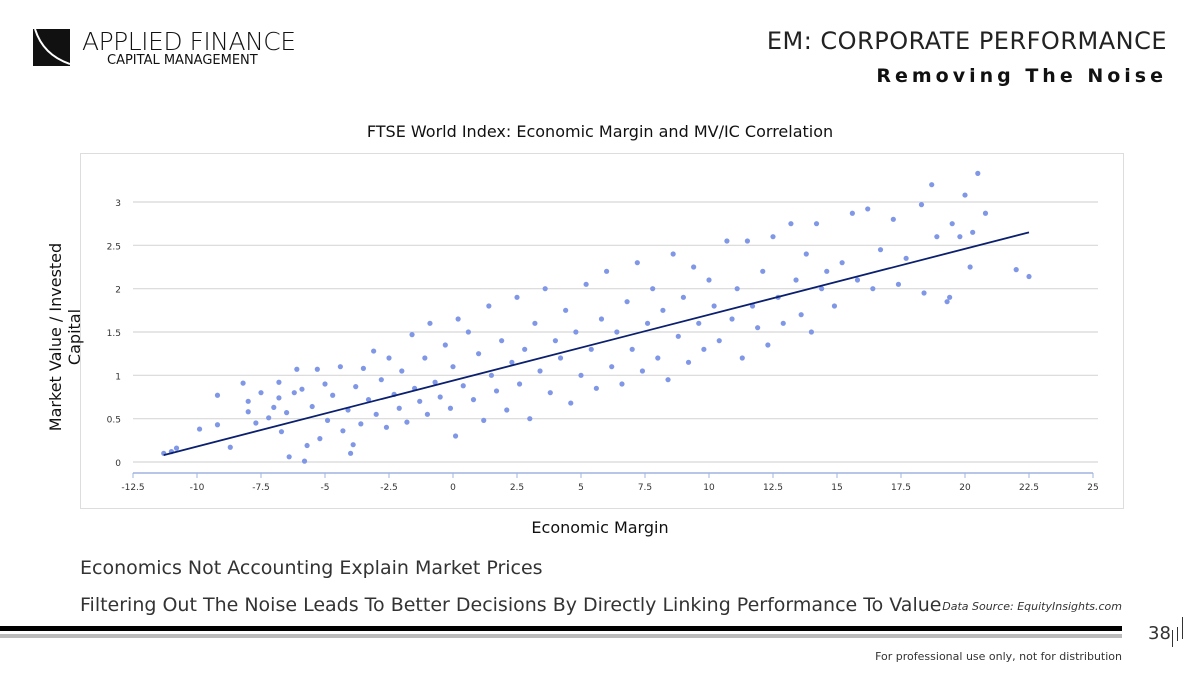 Image resolution: width=1200 pixels, height=675 pixels. Describe the element at coordinates (1032, 606) in the screenshot. I see `data-source: Data Source: EquityInsights.com` at that location.